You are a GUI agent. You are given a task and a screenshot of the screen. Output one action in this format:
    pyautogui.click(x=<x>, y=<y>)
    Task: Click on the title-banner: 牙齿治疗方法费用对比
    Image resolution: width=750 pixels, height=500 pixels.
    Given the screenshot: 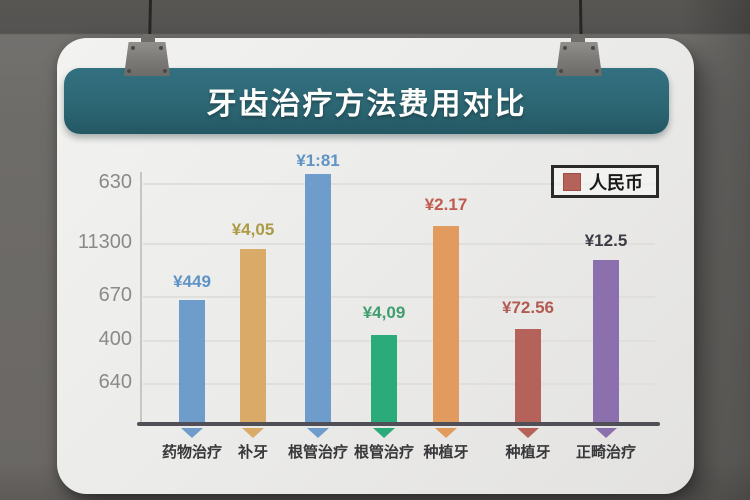 What is the action you would take?
    pyautogui.click(x=366, y=101)
    